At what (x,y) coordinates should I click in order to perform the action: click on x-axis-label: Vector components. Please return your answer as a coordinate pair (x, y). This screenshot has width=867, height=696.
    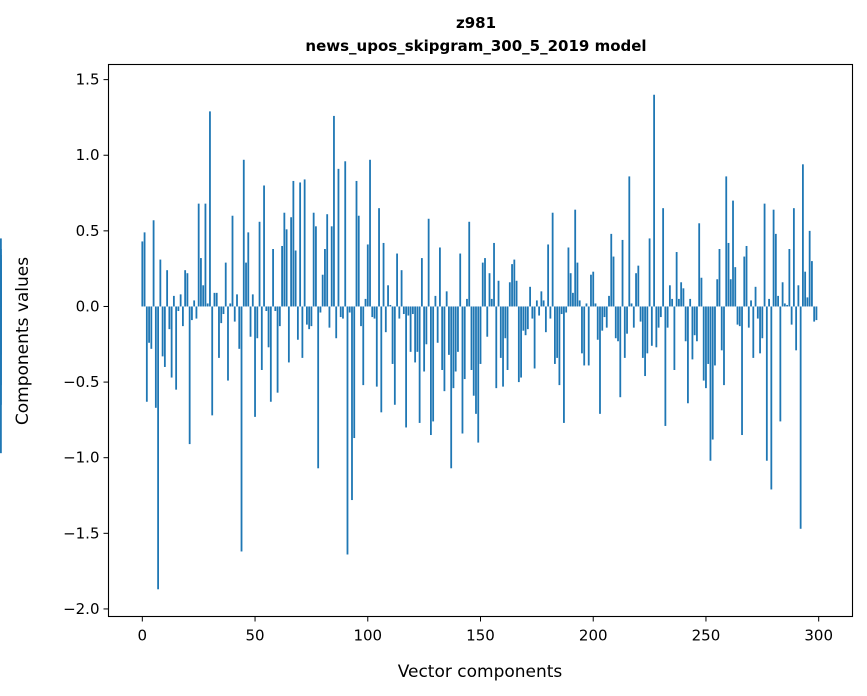
    Looking at the image, I should click on (480, 672).